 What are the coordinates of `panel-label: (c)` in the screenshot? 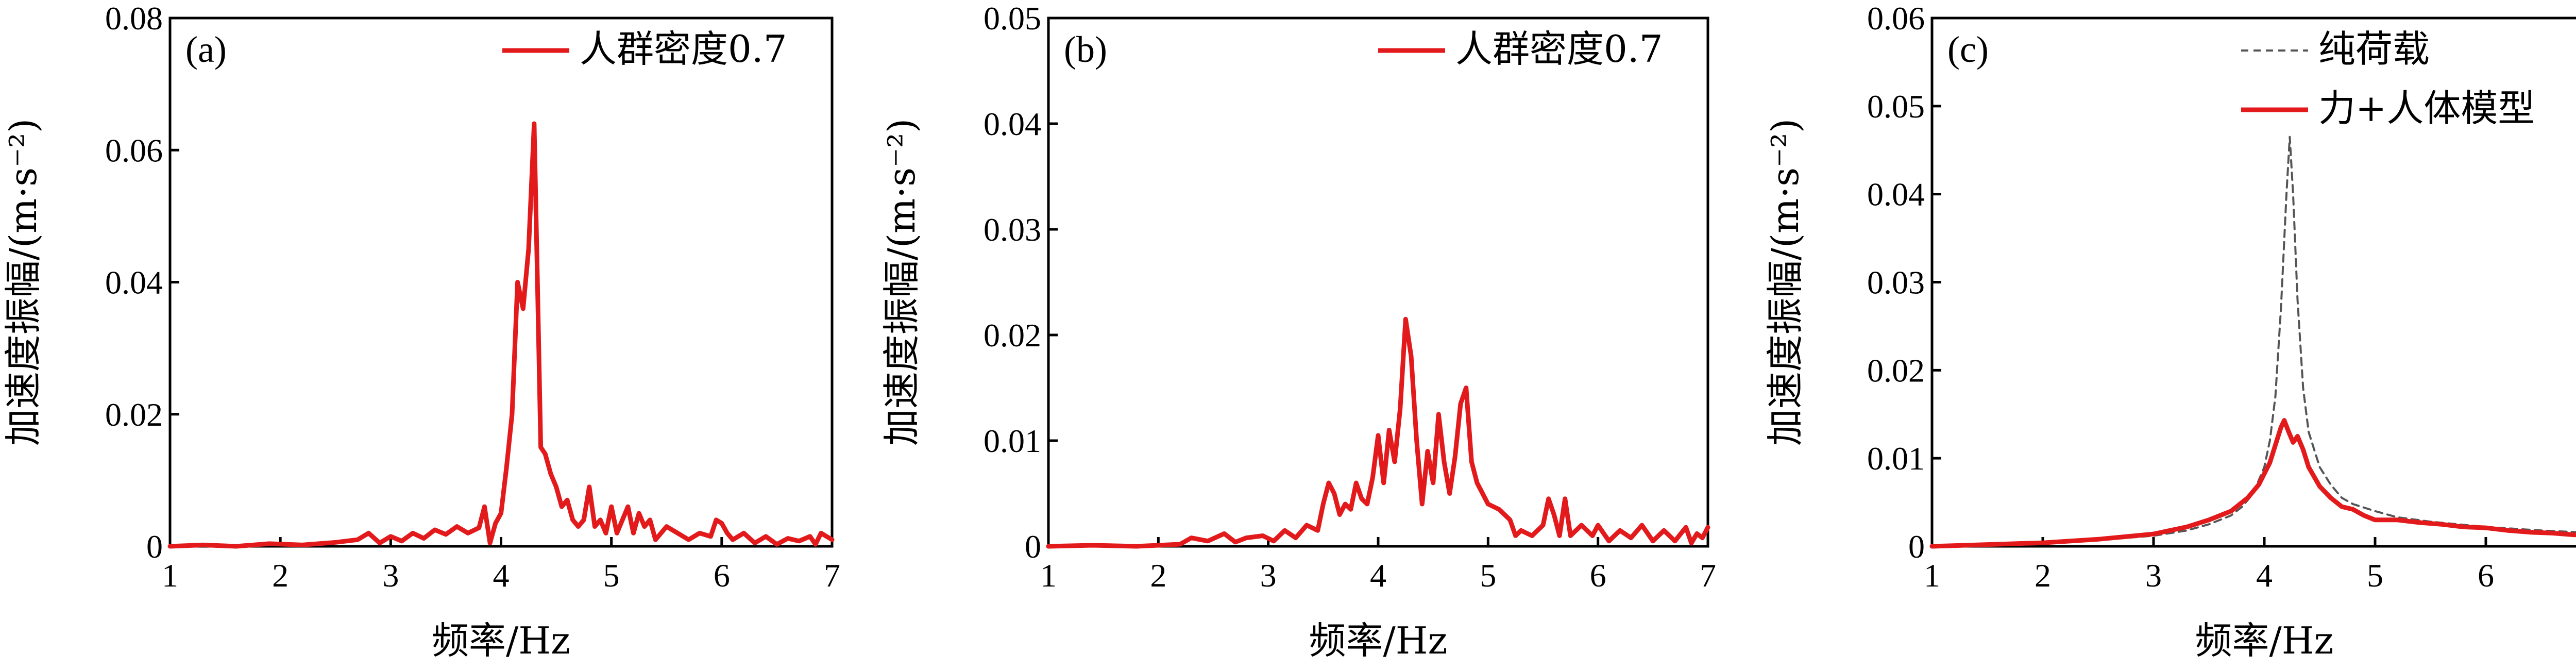 It's located at (1968, 49).